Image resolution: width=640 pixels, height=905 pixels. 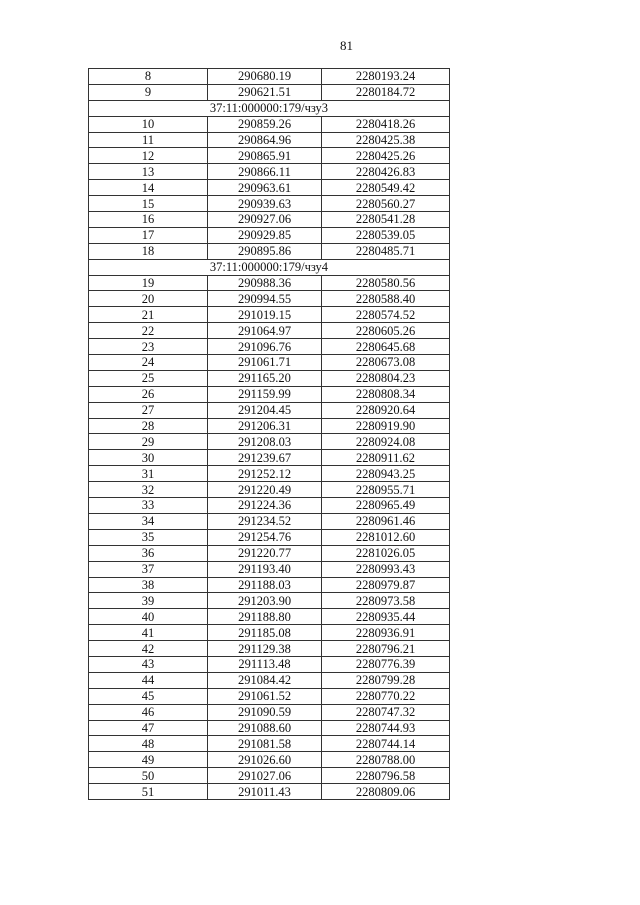 What do you see at coordinates (385, 474) in the screenshot?
I see `y-coordinate: 2280943.25` at bounding box center [385, 474].